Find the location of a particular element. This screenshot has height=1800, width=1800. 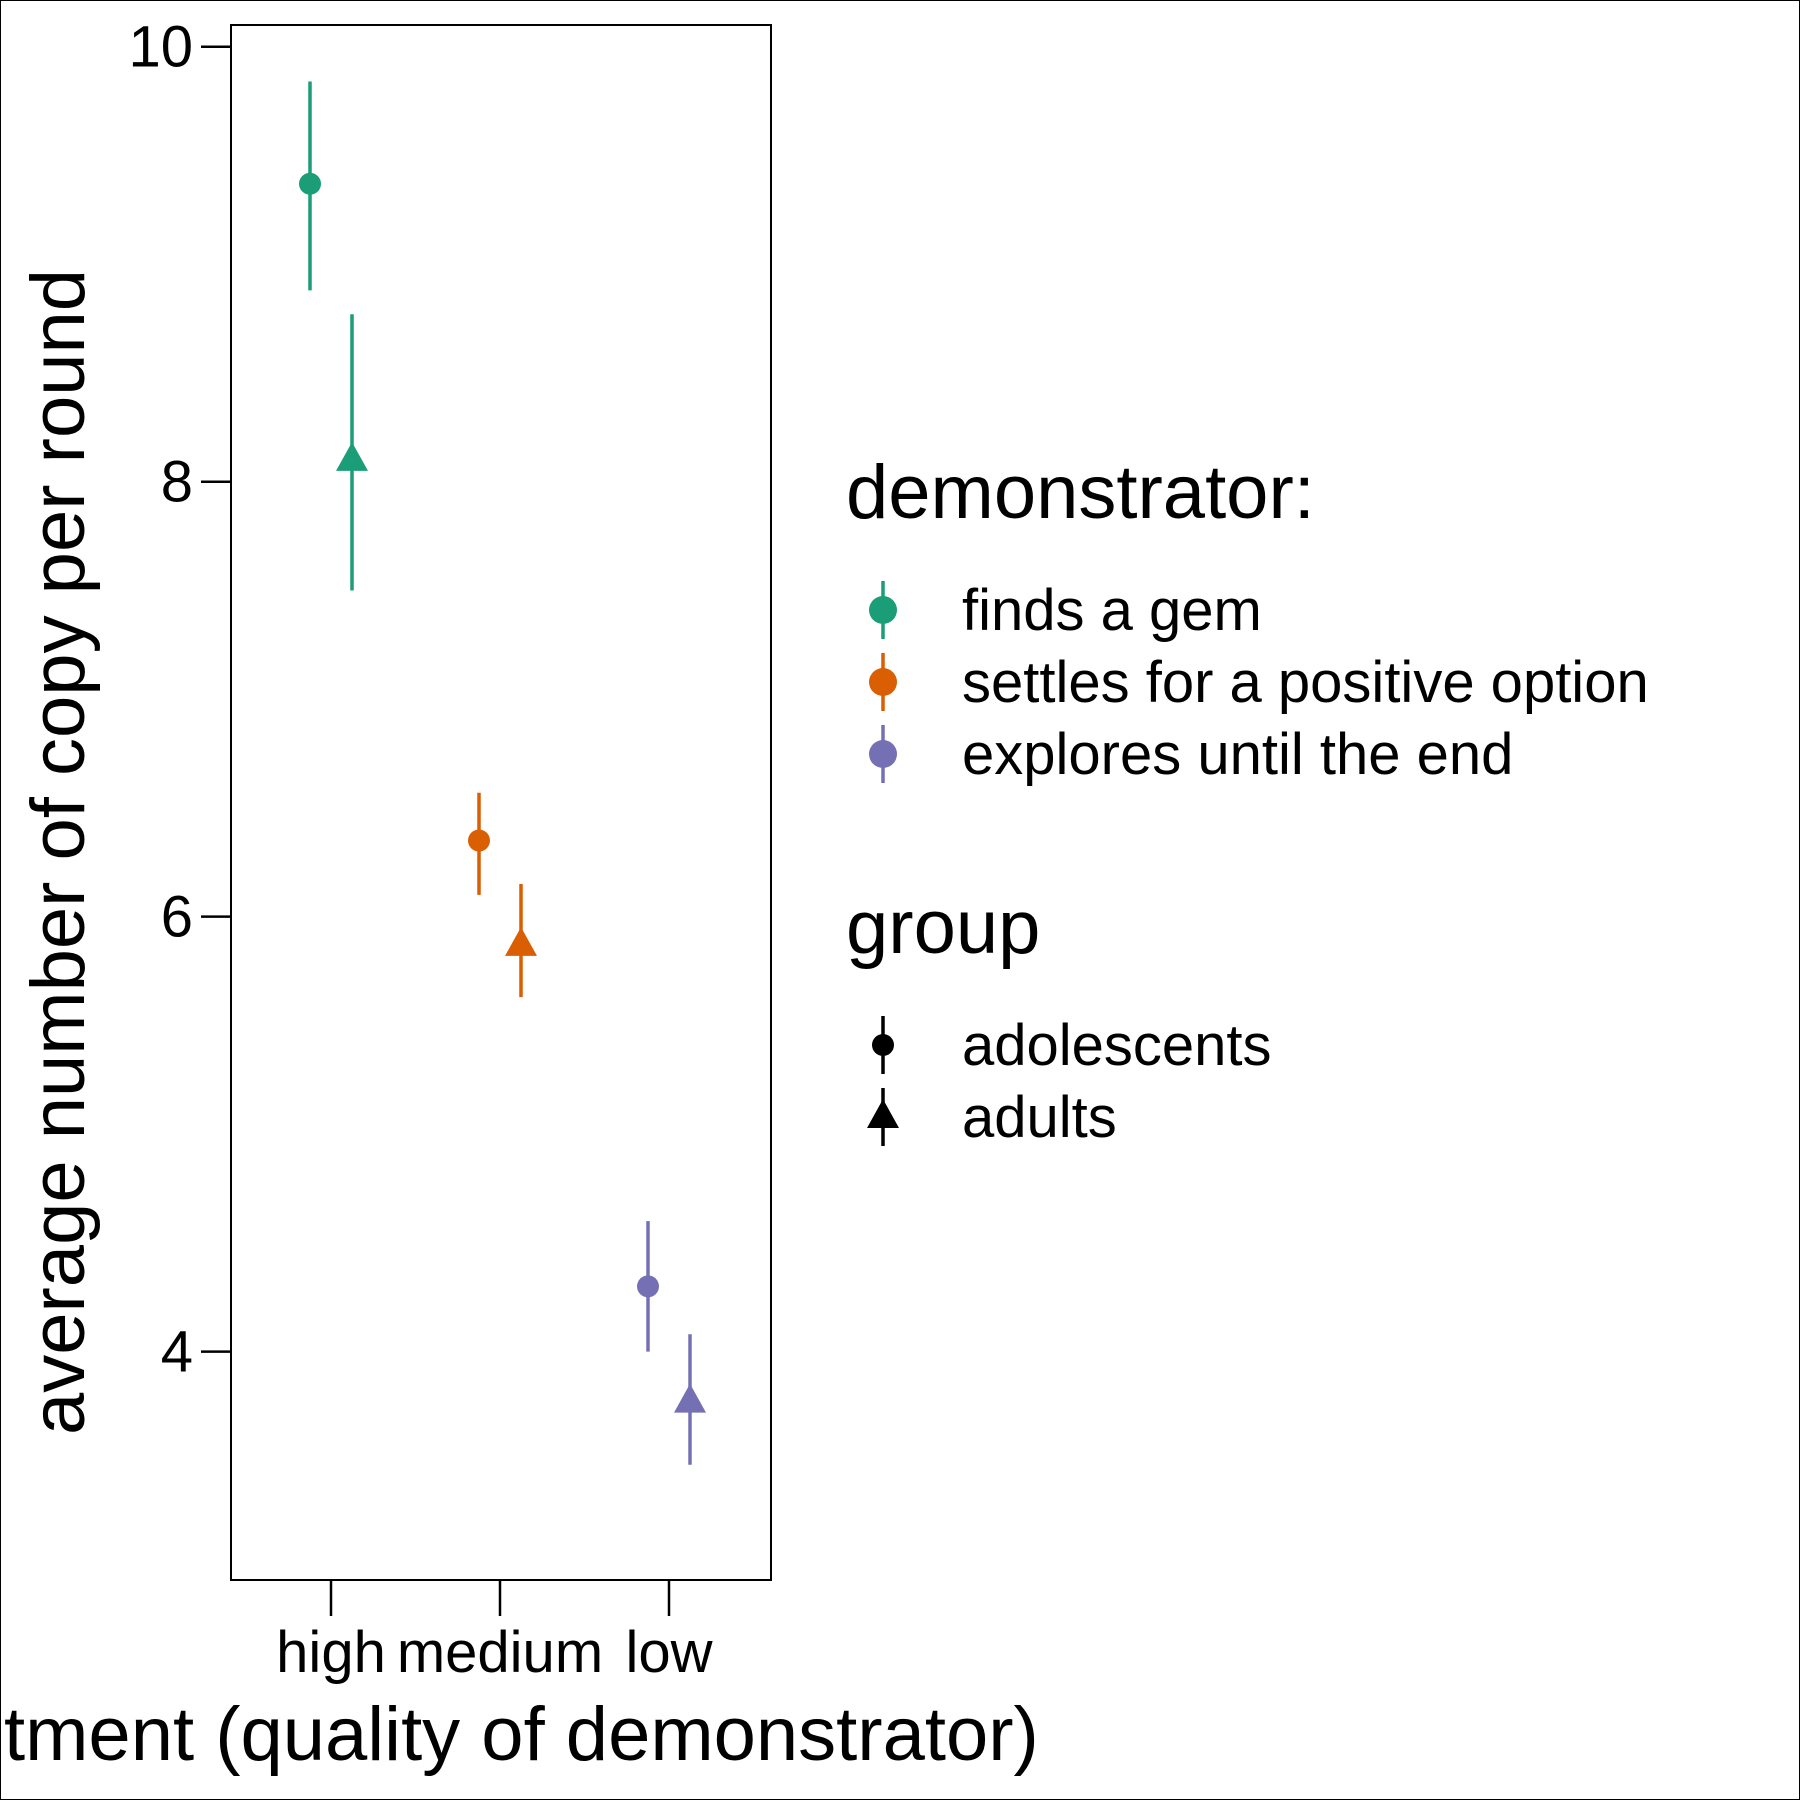

x-axis-label: tment (quality of demonstrator) is located at coordinates (521, 1734).